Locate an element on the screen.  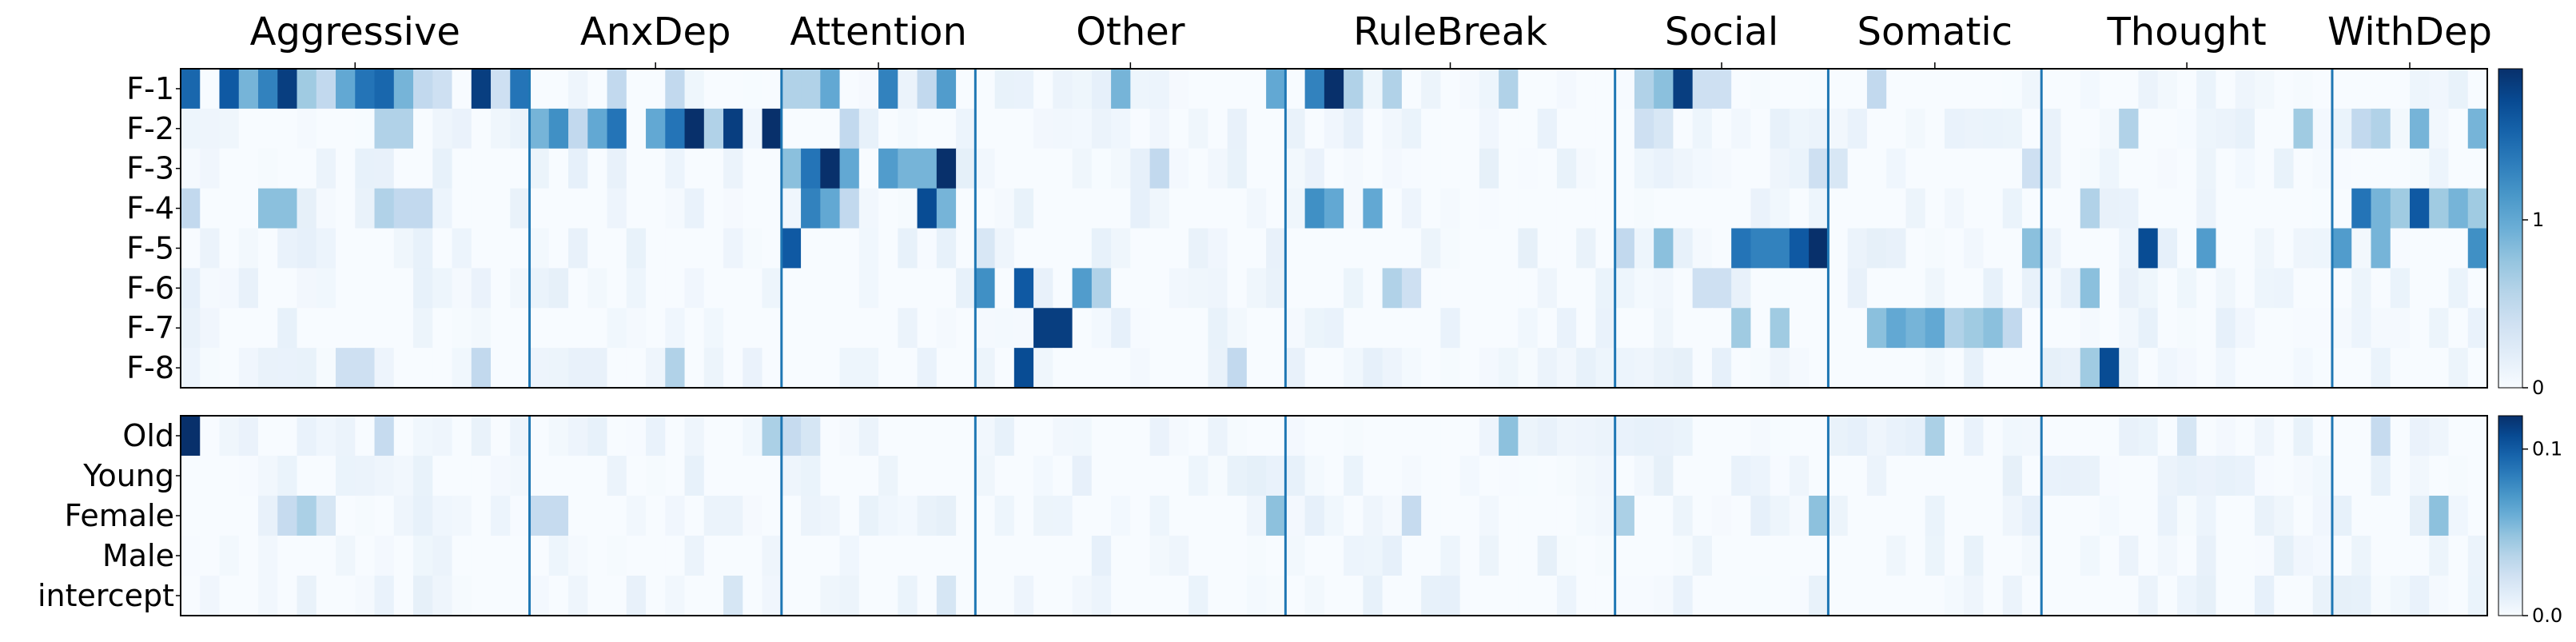
row-label: F-7 is located at coordinates (150, 327).